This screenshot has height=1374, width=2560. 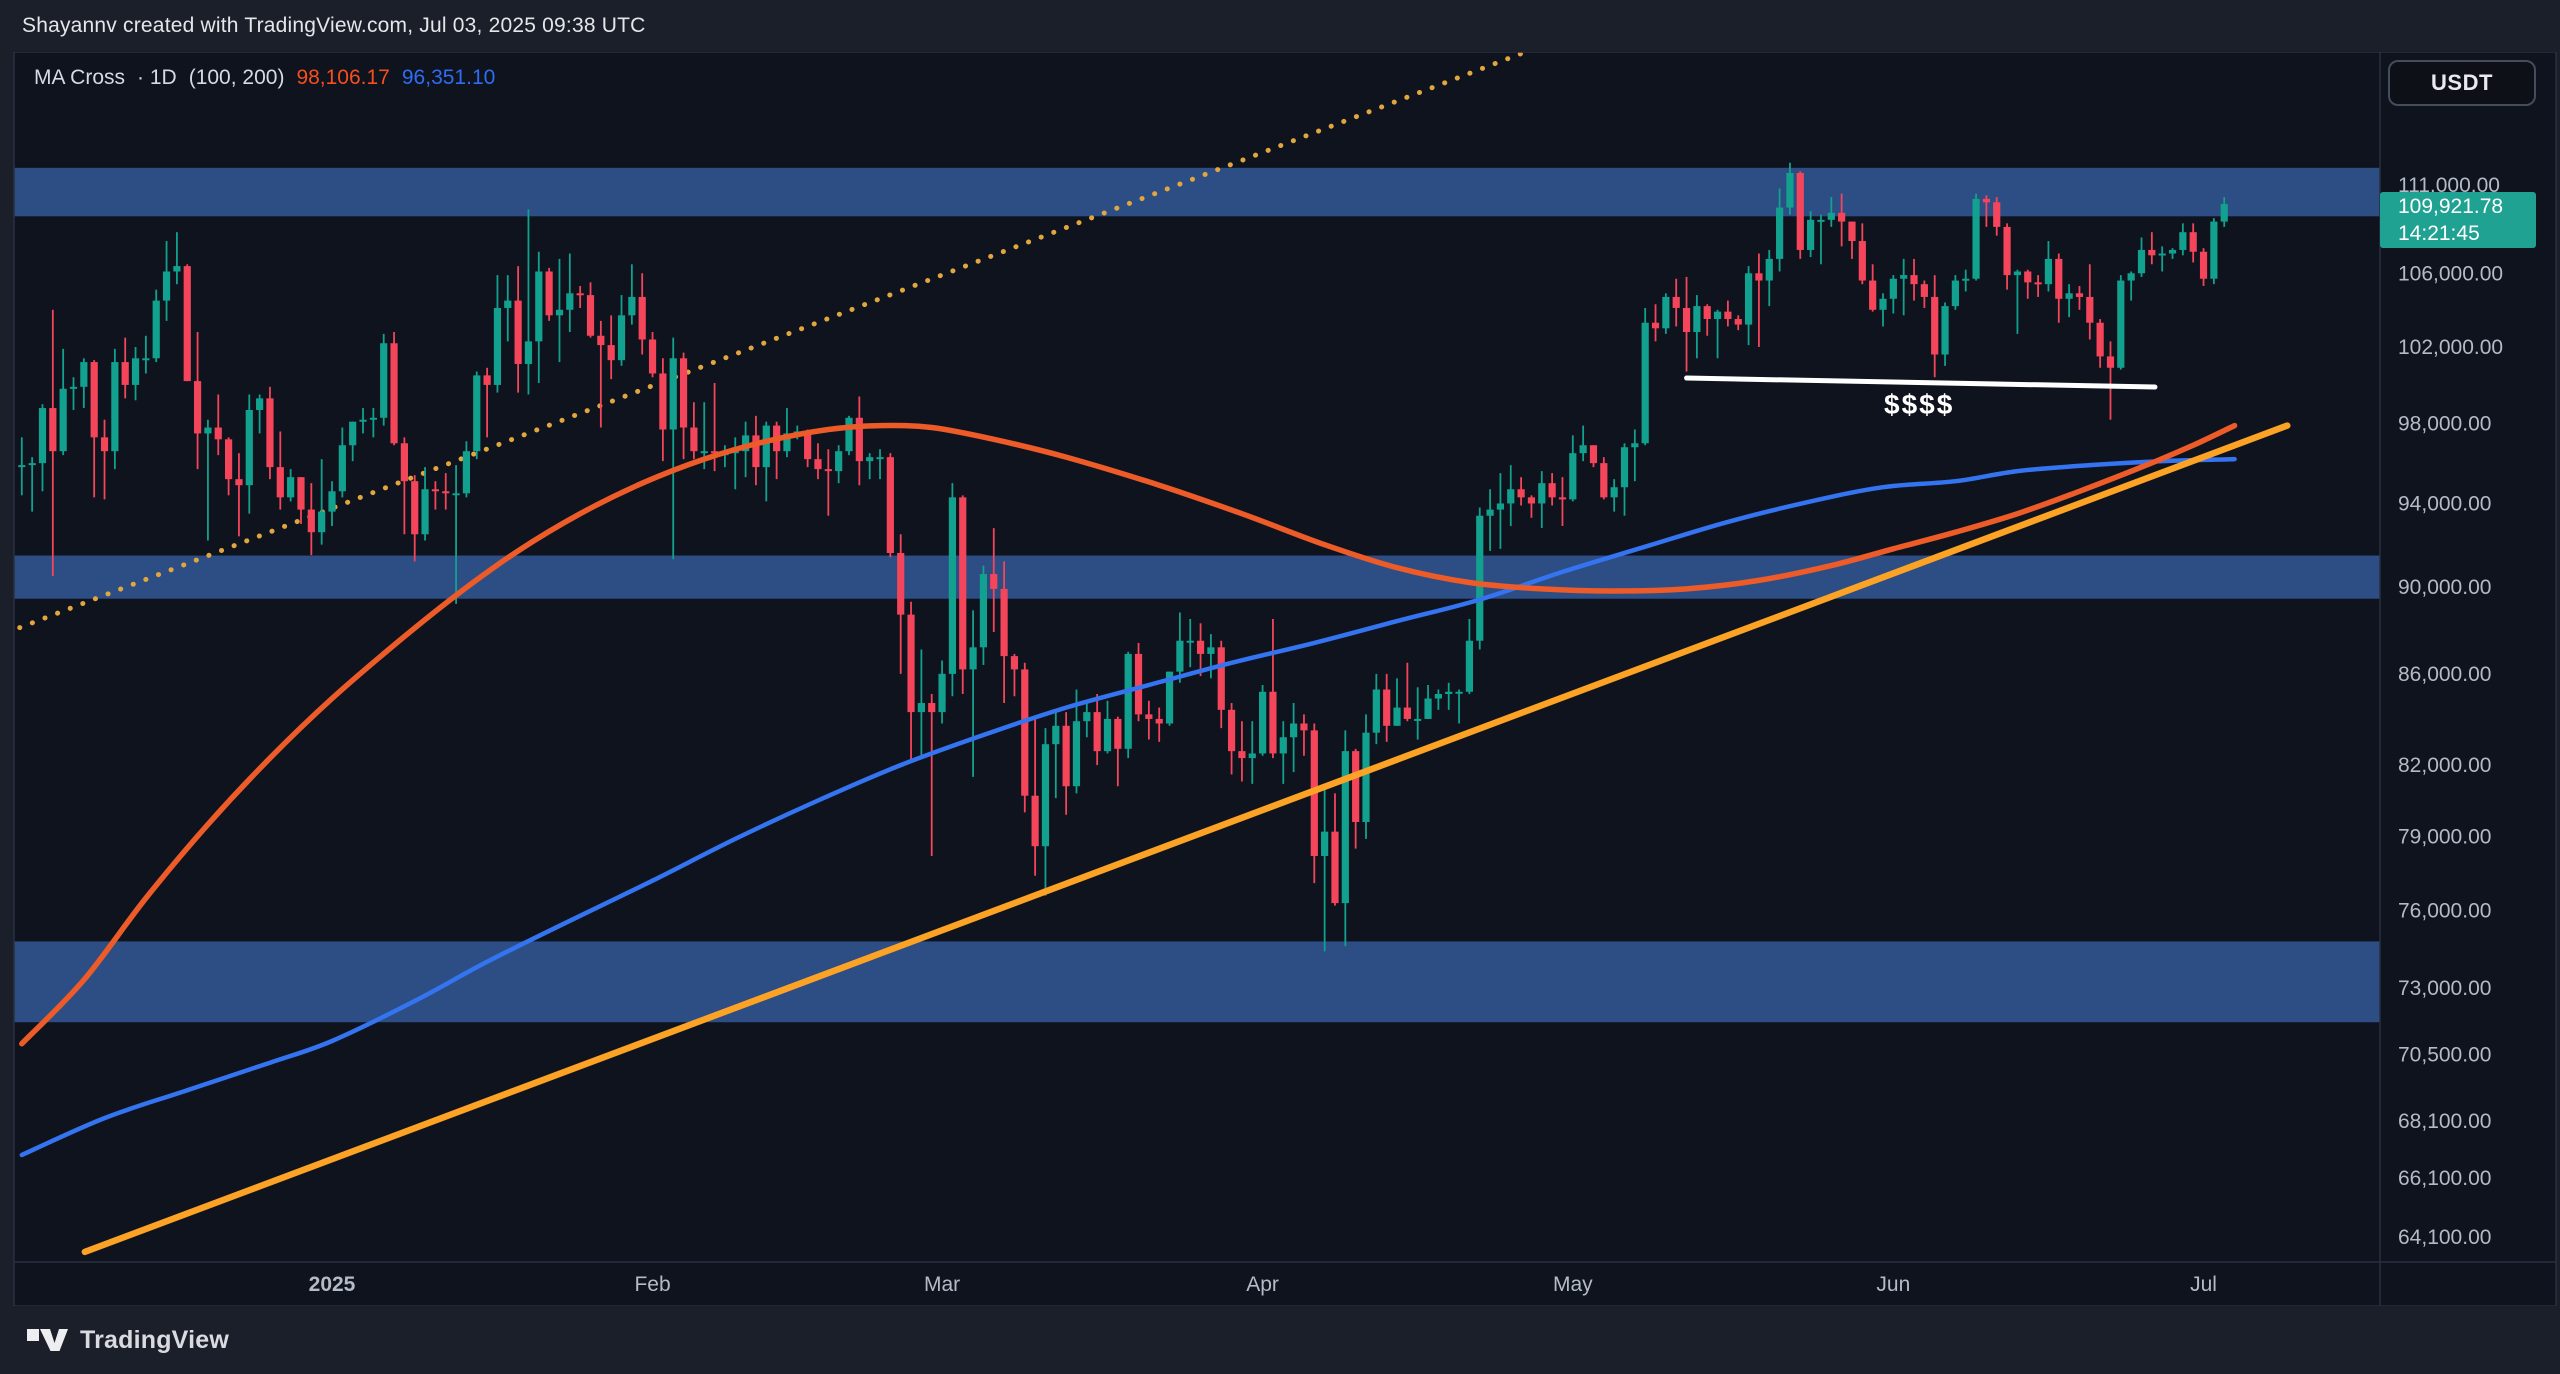 What do you see at coordinates (1197, 982) in the screenshot?
I see `support-zone` at bounding box center [1197, 982].